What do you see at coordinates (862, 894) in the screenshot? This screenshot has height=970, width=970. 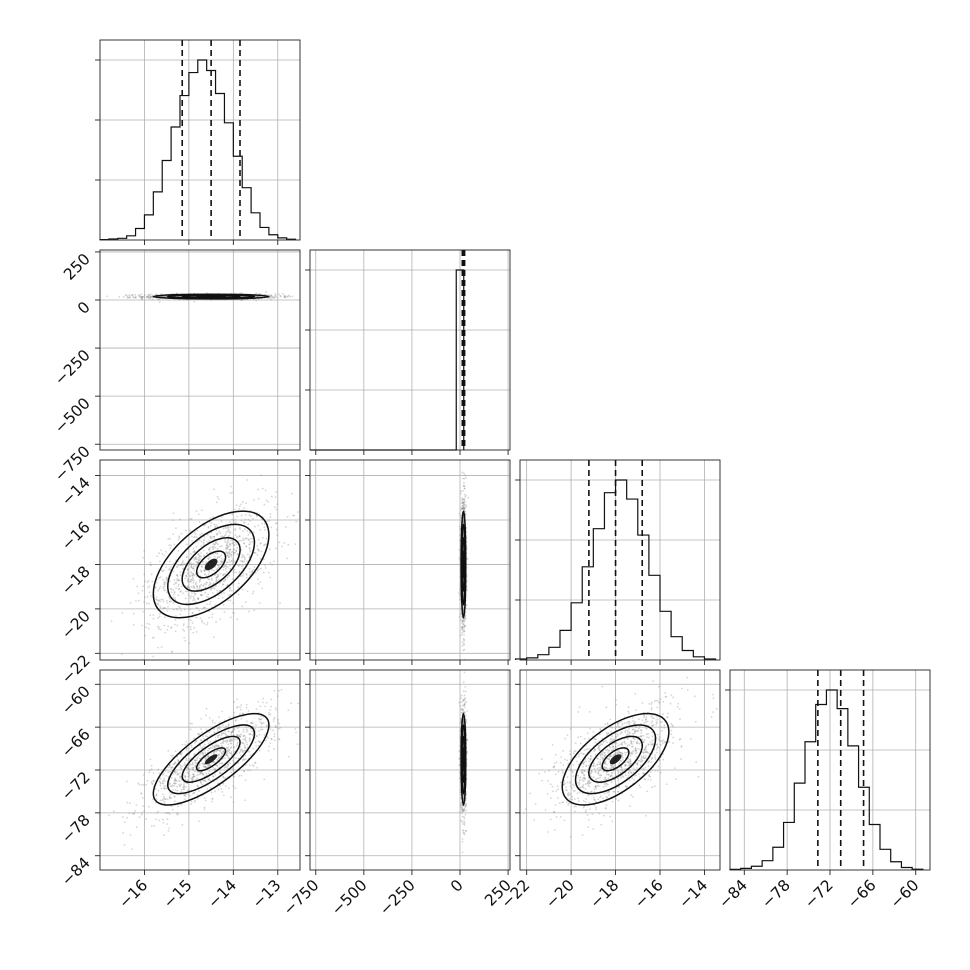 I see `x-tick-label: −66` at bounding box center [862, 894].